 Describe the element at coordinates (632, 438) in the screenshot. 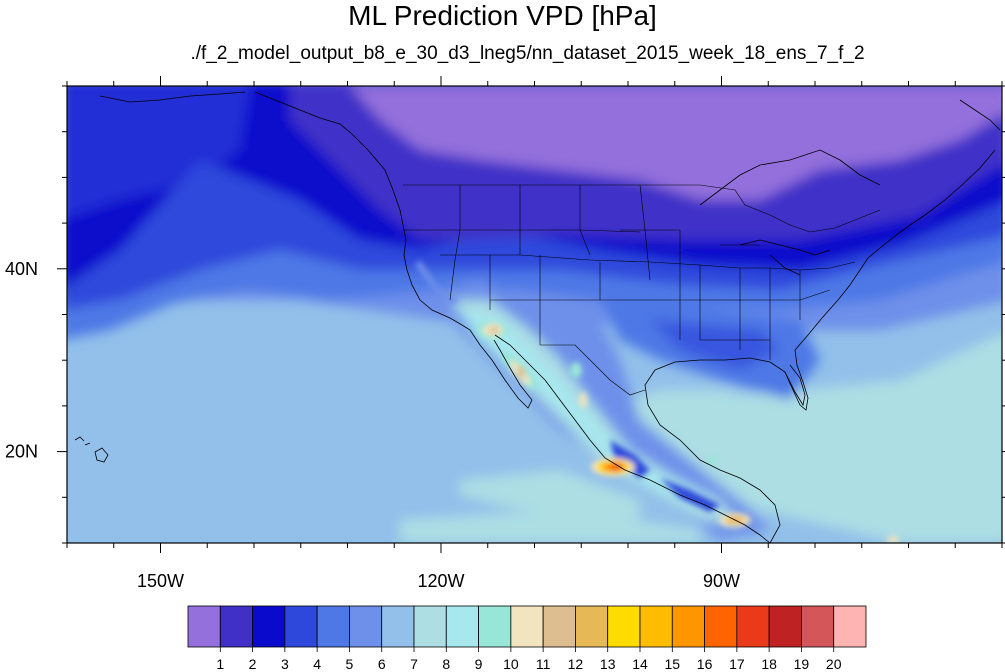

I see `mexico-pacific-coast` at that location.